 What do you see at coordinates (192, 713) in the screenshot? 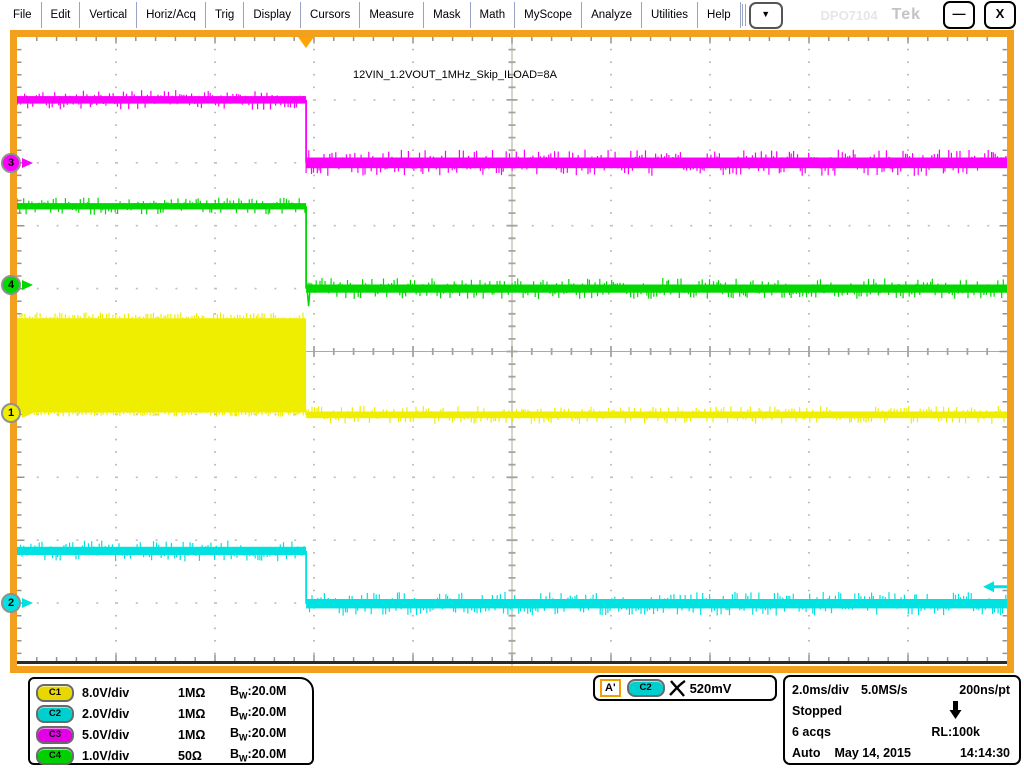
I see `c2-impedance: 1MΩ` at bounding box center [192, 713].